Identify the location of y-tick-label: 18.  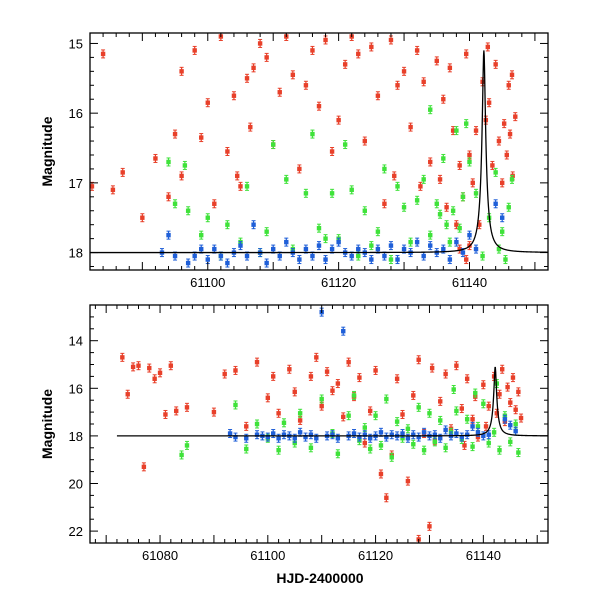
(76, 253).